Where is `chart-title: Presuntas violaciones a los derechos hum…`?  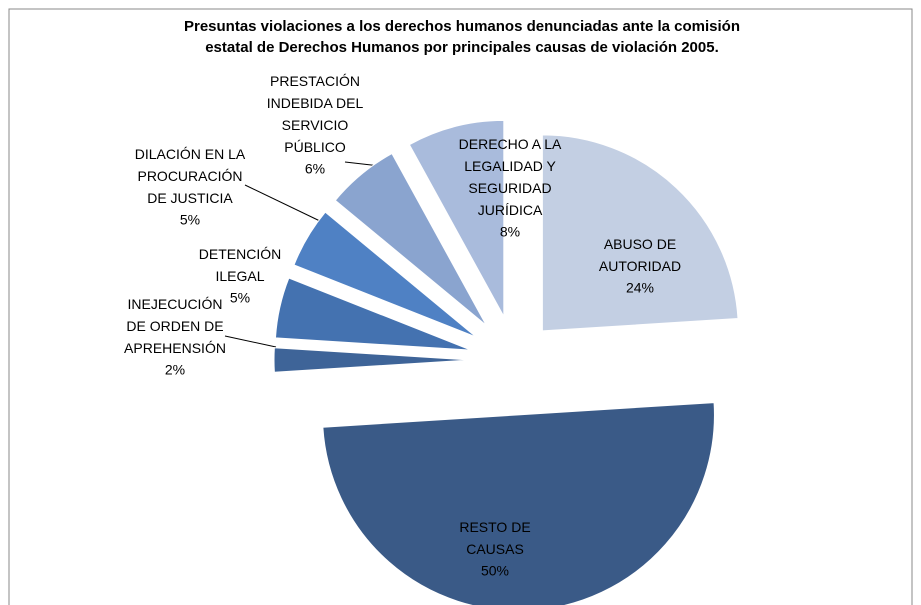
chart-title: Presuntas violaciones a los derechos hum… is located at coordinates (462, 37).